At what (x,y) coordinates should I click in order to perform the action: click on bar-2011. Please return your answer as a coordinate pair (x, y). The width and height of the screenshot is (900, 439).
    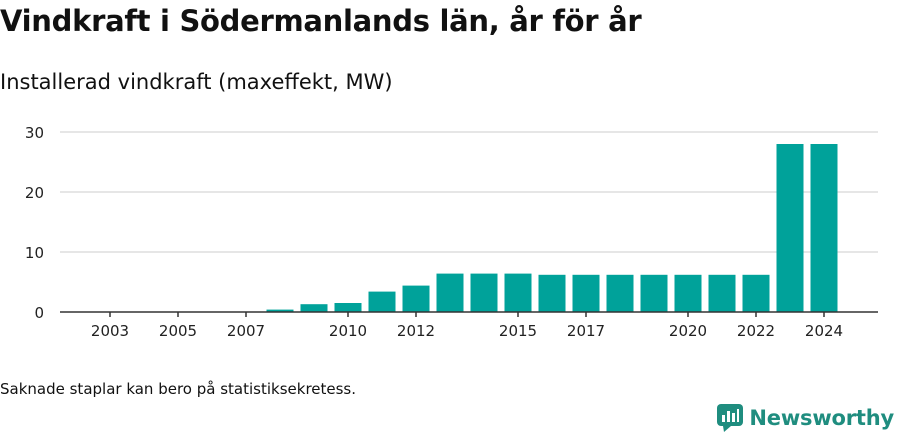
    Looking at the image, I should click on (382, 301).